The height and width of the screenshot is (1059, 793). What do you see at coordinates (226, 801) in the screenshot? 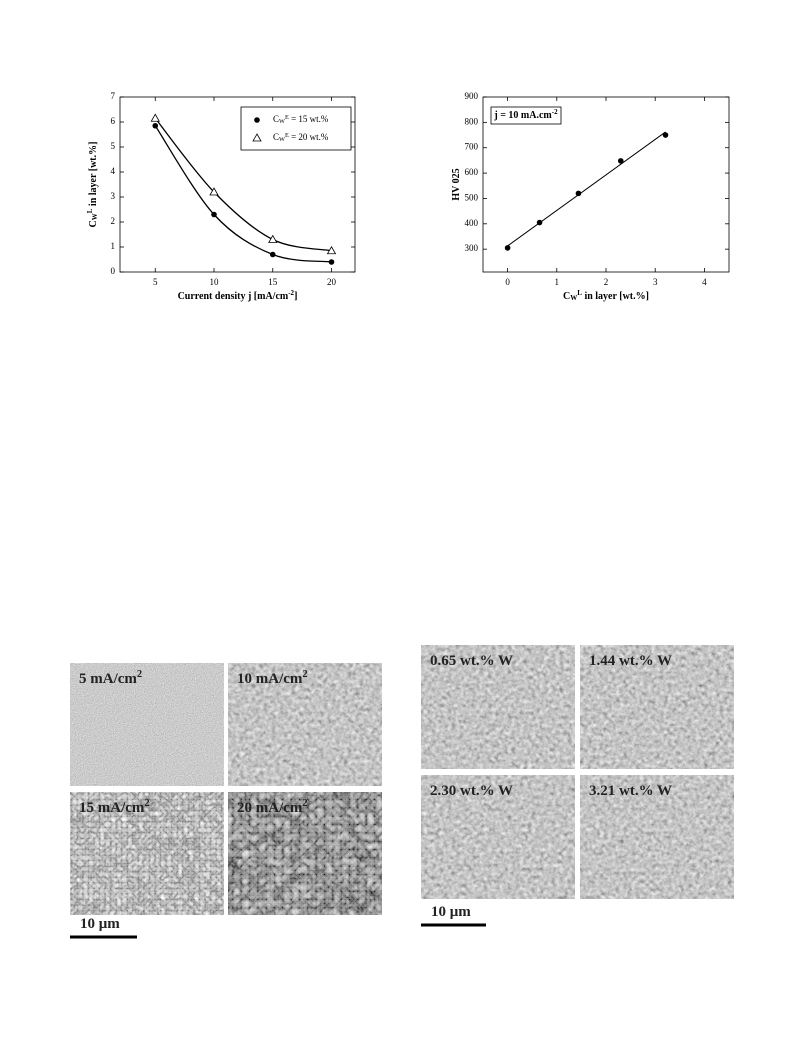
I see `micrograph-panel: 5 mA/cm2 10 mA/cm2 15 mA/cm2 20 mA/cm2 10 μm` at bounding box center [226, 801].